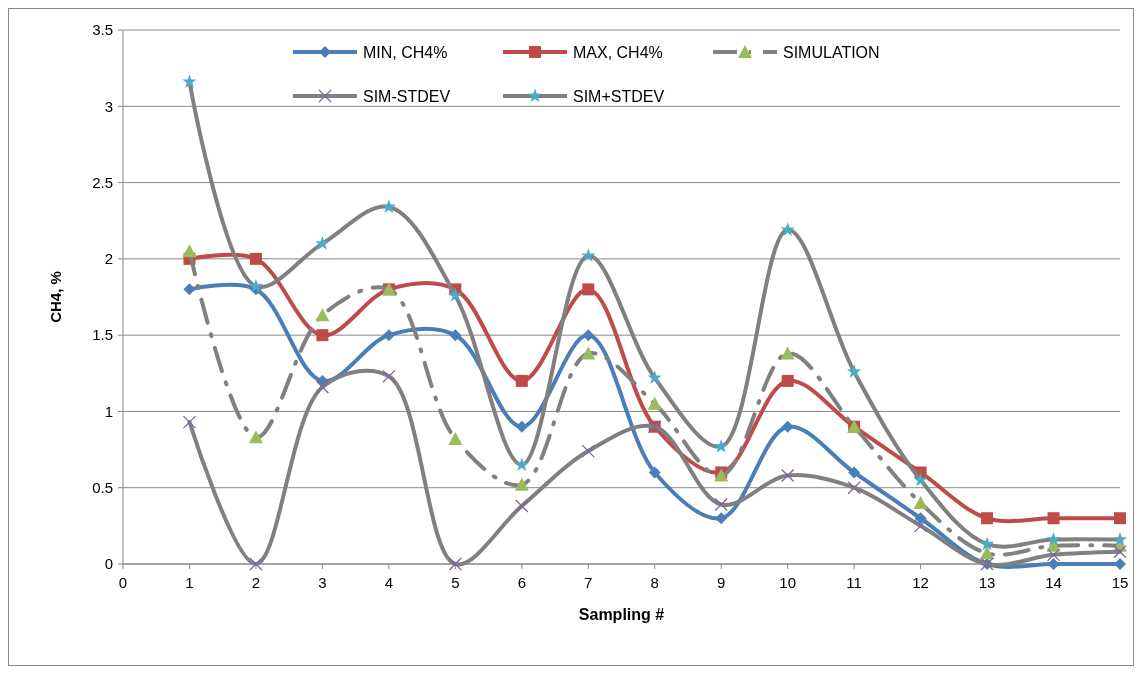  Describe the element at coordinates (189, 582) in the screenshot. I see `x-tick-label: 1` at that location.